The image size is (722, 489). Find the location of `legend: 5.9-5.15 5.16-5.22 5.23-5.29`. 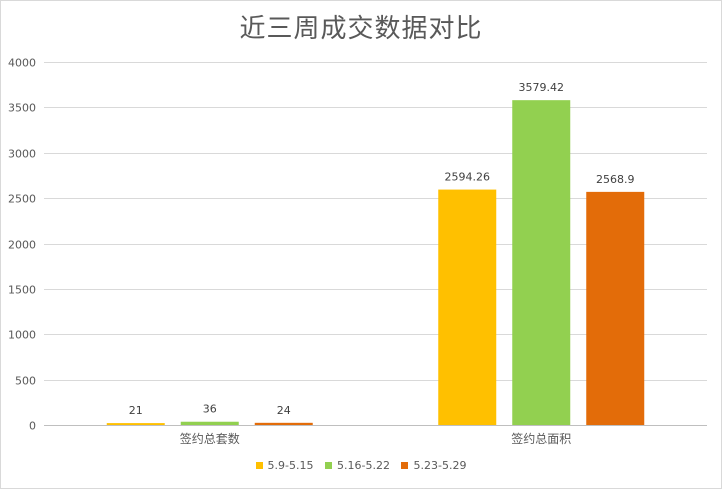

legend: 5.9-5.15 5.16-5.22 5.23-5.29 is located at coordinates (361, 465).